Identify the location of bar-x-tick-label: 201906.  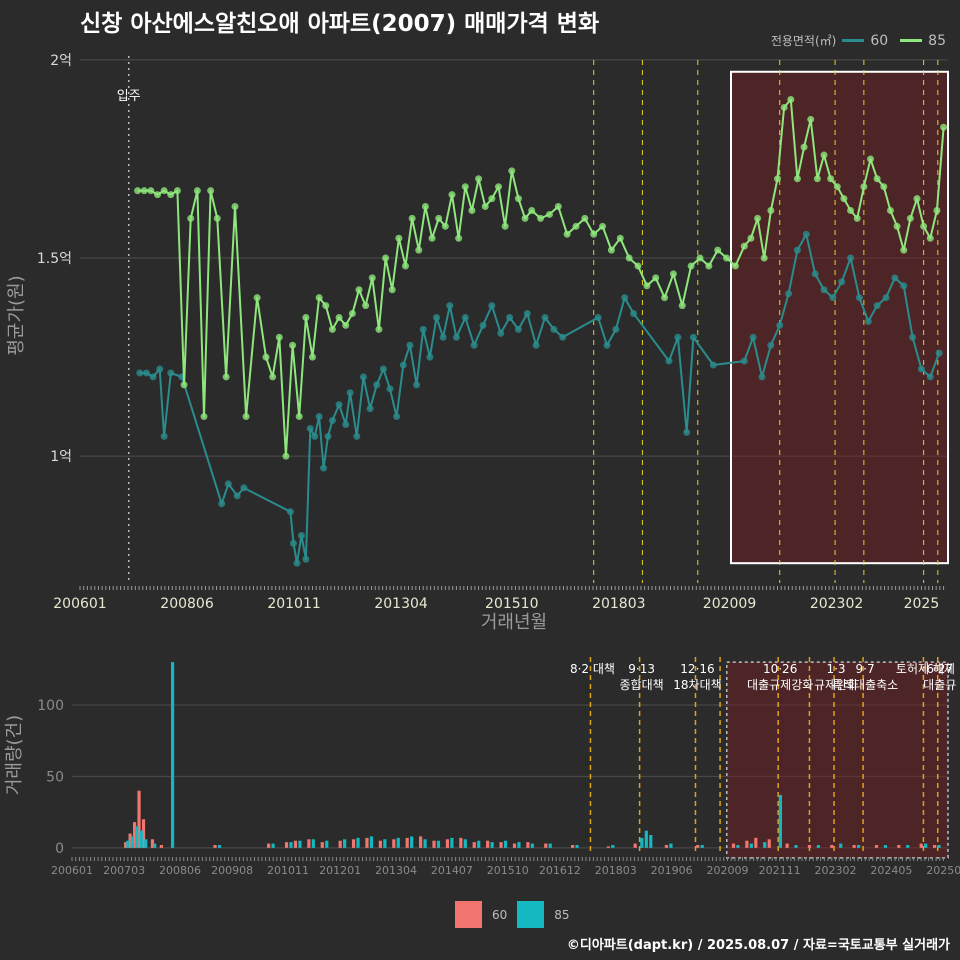
(672, 870).